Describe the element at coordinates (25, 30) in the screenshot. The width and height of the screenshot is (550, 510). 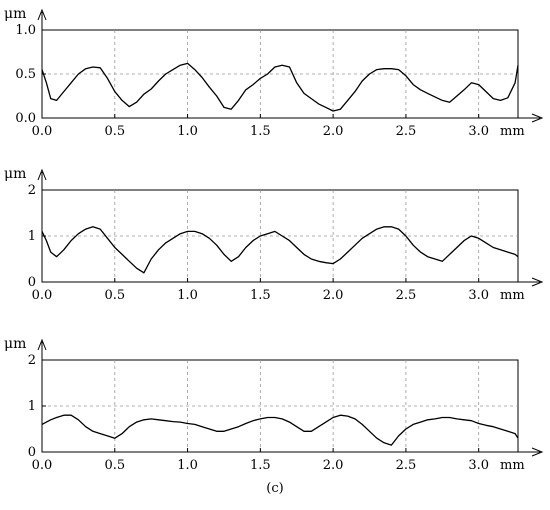
I see `y-tick-label: 1.0` at that location.